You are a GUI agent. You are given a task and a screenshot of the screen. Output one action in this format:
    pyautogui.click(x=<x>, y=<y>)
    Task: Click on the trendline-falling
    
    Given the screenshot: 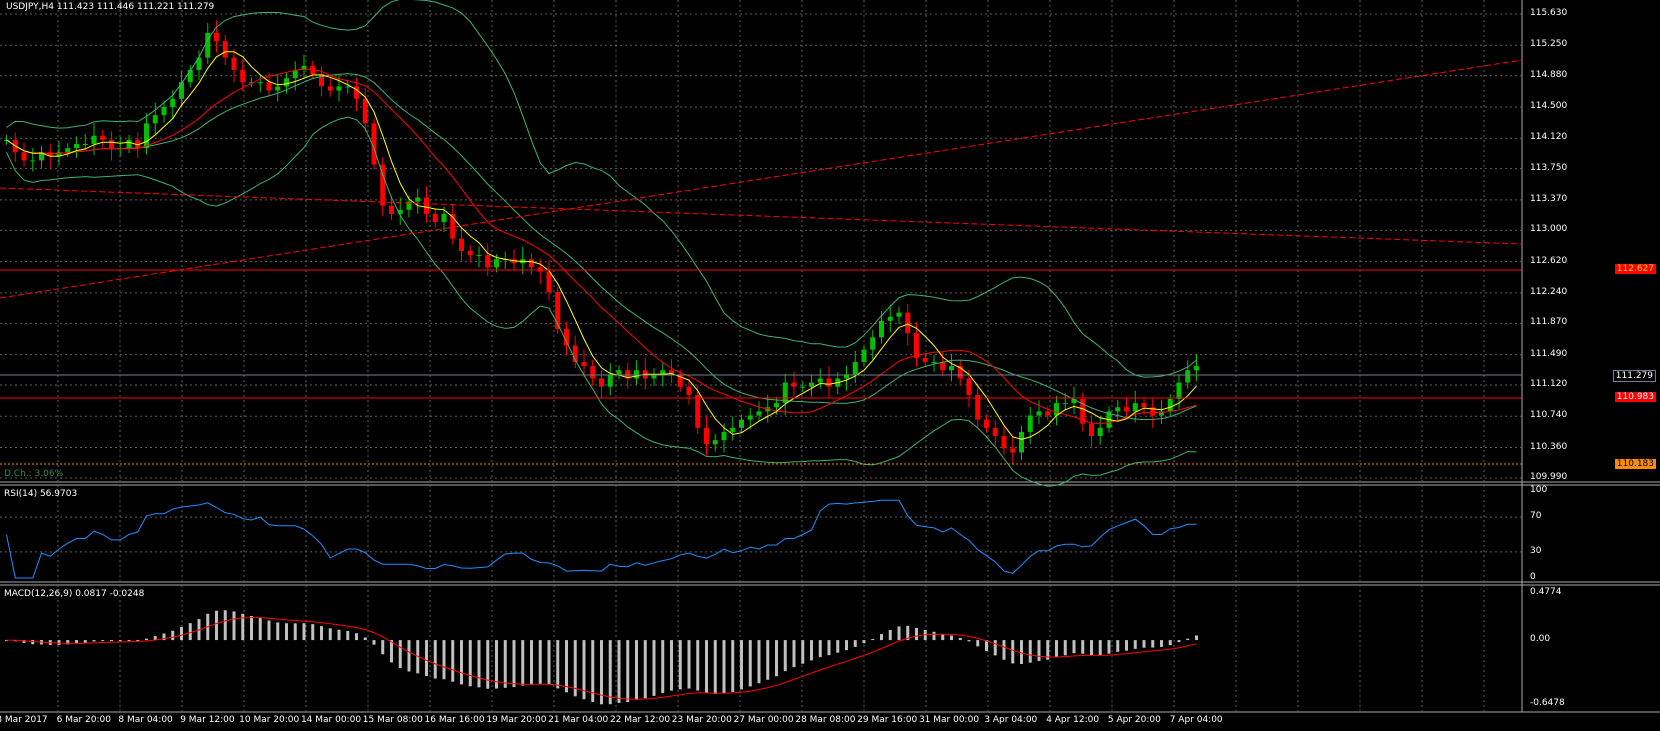 What is the action you would take?
    pyautogui.click(x=761, y=216)
    